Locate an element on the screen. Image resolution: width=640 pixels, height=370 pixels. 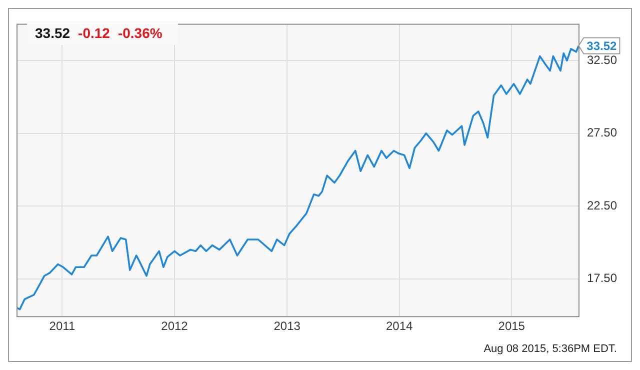
x-tick-label: 2012 is located at coordinates (174, 326).